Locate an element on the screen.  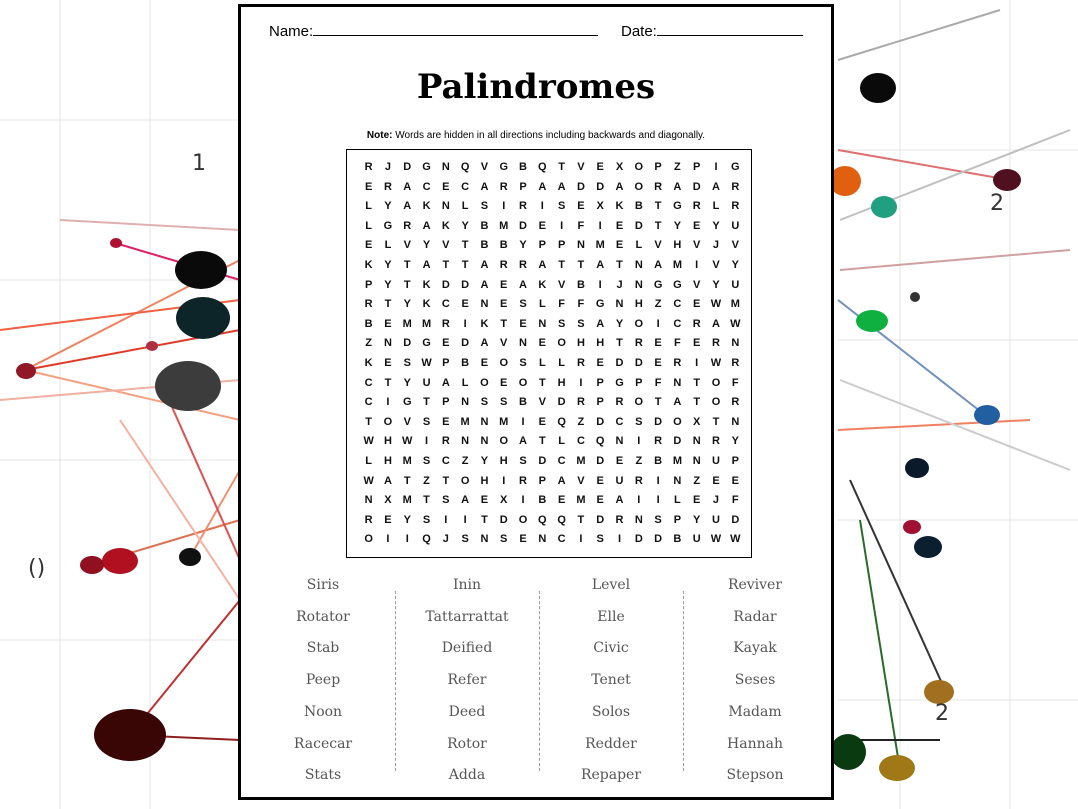
grid-letter: J is located at coordinates (716, 500).